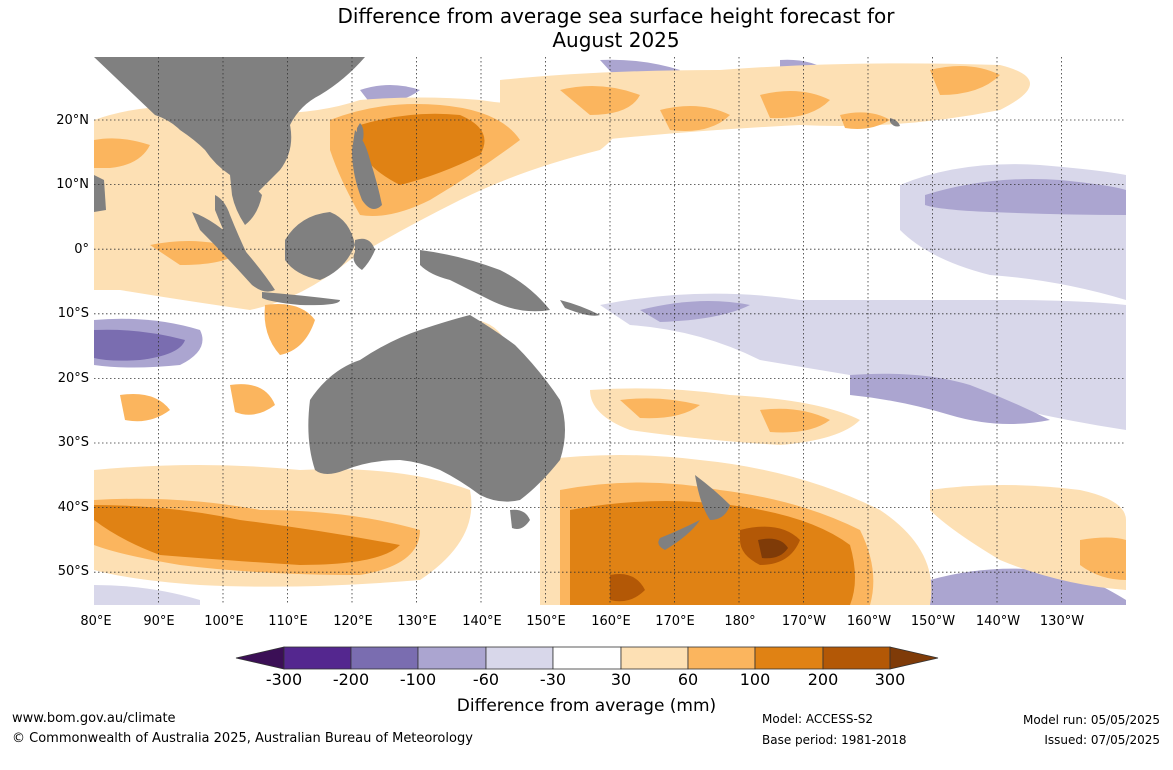  Describe the element at coordinates (869, 621) in the screenshot. I see `lon-label-160W: 160°W` at that location.